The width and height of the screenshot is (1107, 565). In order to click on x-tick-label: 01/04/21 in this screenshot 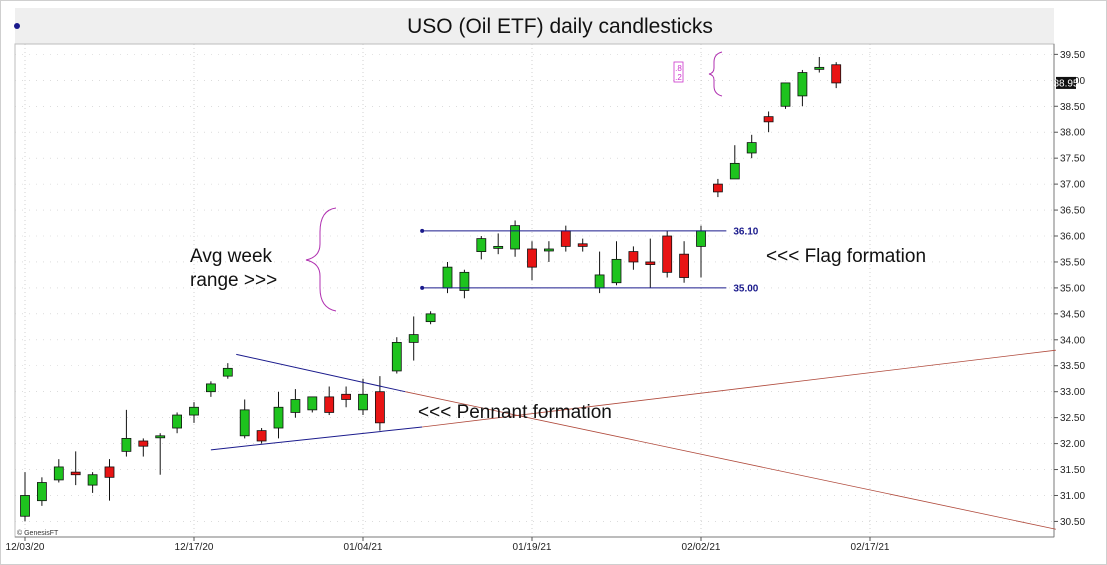, I will do `click(363, 547)`.